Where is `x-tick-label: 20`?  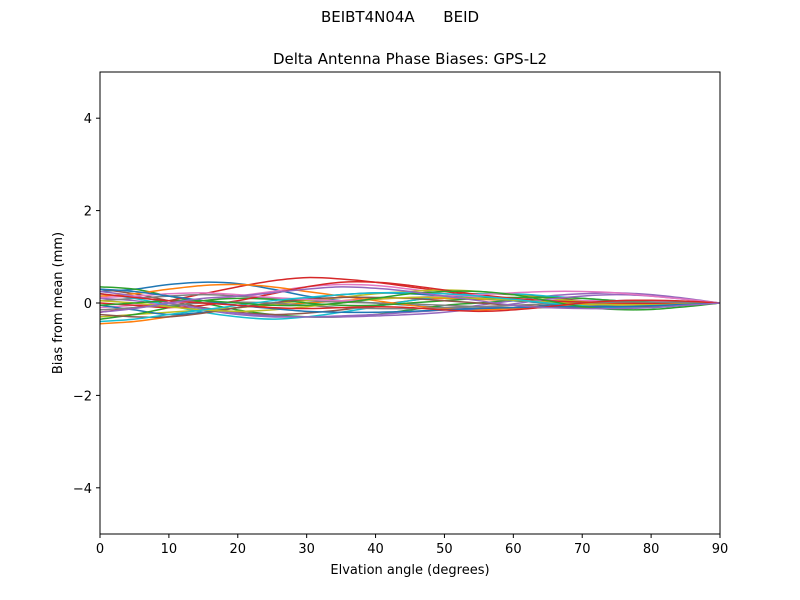
x-tick-label: 20 is located at coordinates (238, 549).